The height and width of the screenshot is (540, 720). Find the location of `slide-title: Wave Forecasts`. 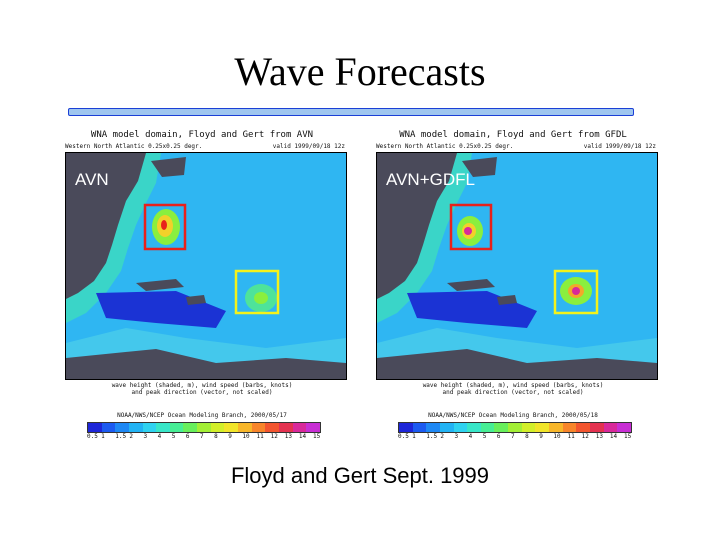

slide-title: Wave Forecasts is located at coordinates (360, 71).